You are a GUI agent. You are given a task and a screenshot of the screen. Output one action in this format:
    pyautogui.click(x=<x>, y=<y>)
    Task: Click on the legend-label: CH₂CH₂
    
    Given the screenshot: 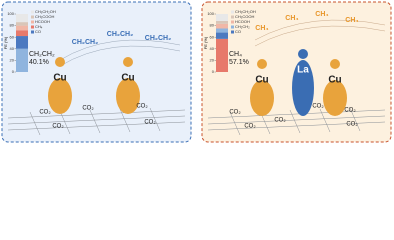 What is the action you would take?
    pyautogui.click(x=242, y=26)
    